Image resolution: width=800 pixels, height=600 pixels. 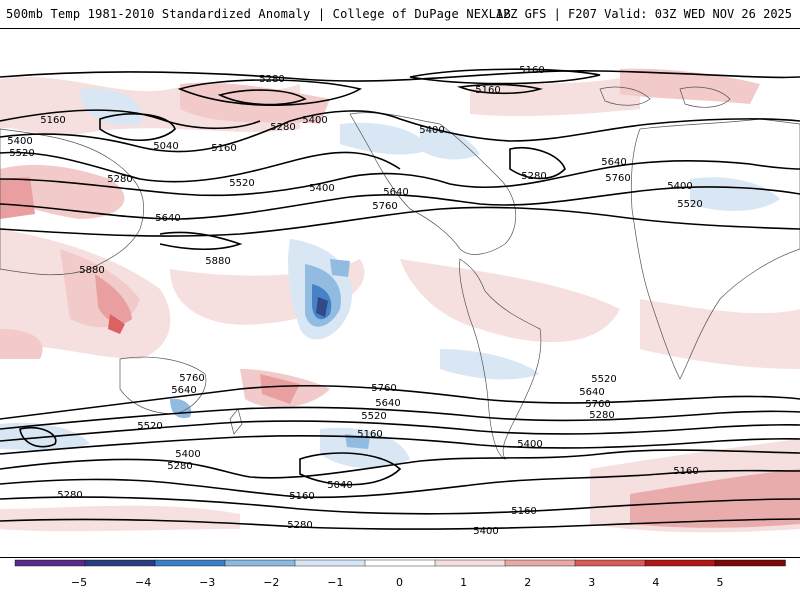 I want to click on colorbar-tick-label: 0, so click(x=399, y=582).